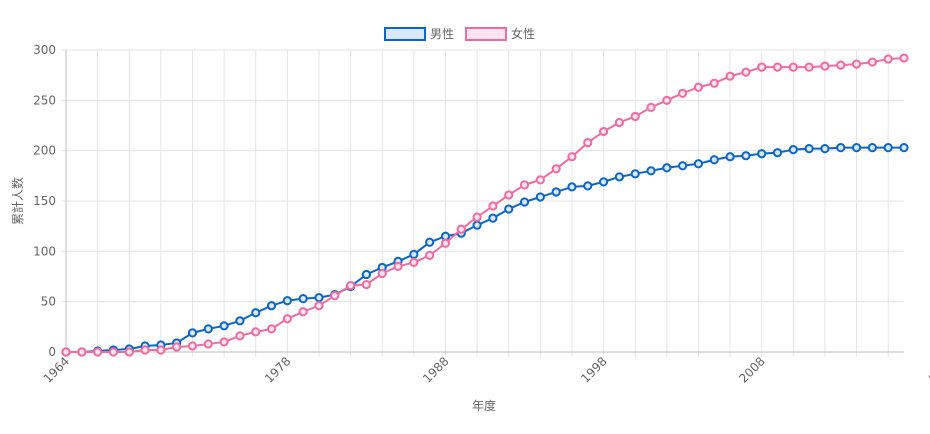 The width and height of the screenshot is (930, 434). I want to click on x-axis-title: 年度, so click(484, 405).